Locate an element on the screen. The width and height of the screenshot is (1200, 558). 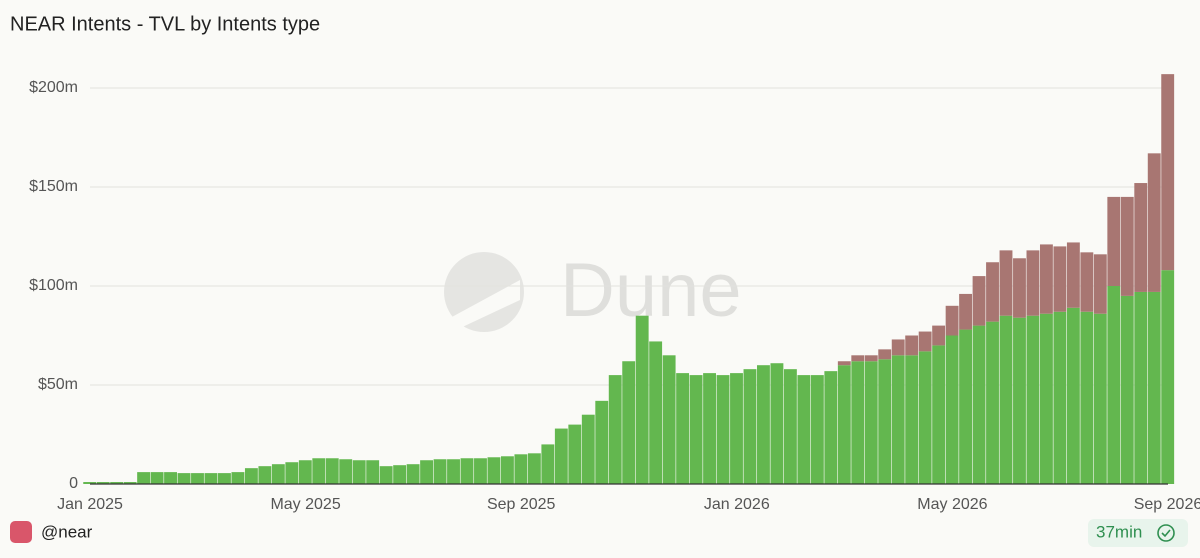
author: @near is located at coordinates (67, 531).